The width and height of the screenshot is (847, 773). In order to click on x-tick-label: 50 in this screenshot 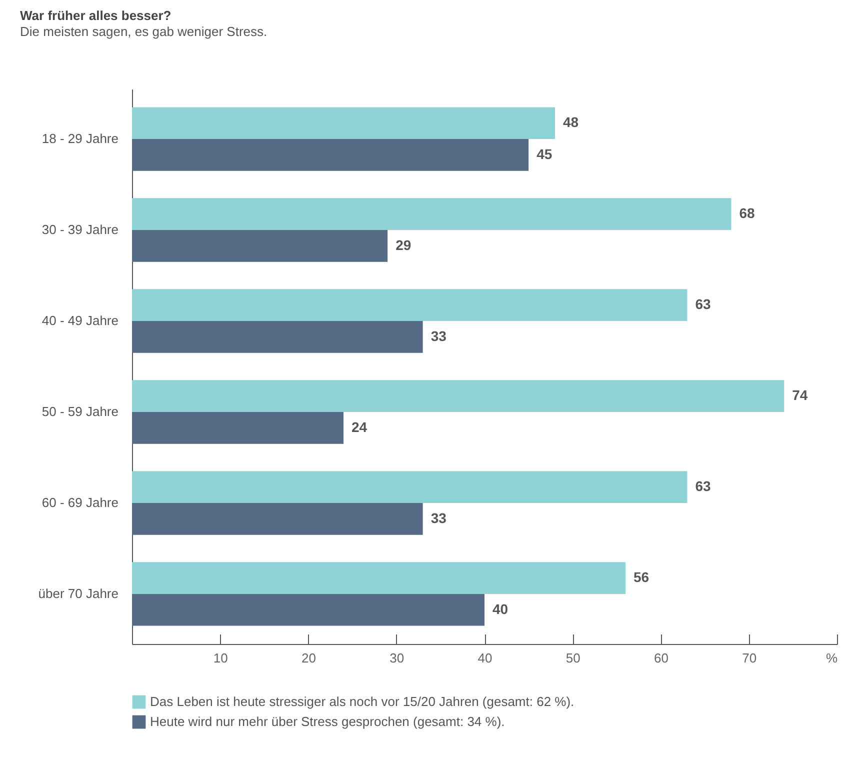, I will do `click(573, 658)`.